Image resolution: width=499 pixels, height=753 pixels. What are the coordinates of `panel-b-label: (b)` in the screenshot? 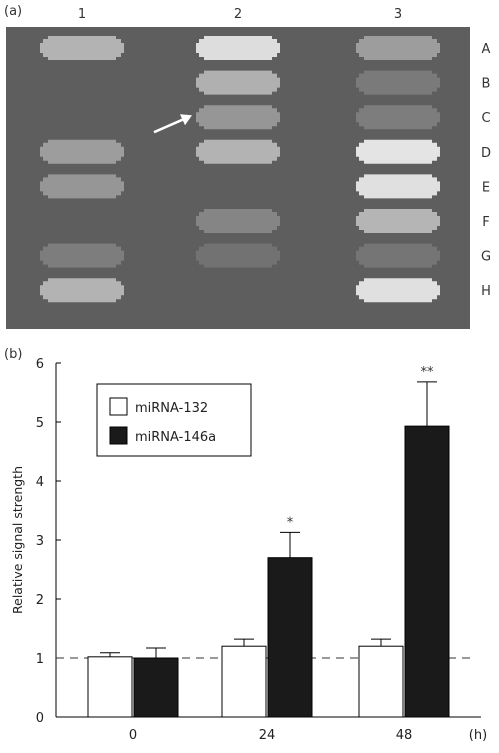 It's located at (13, 354).